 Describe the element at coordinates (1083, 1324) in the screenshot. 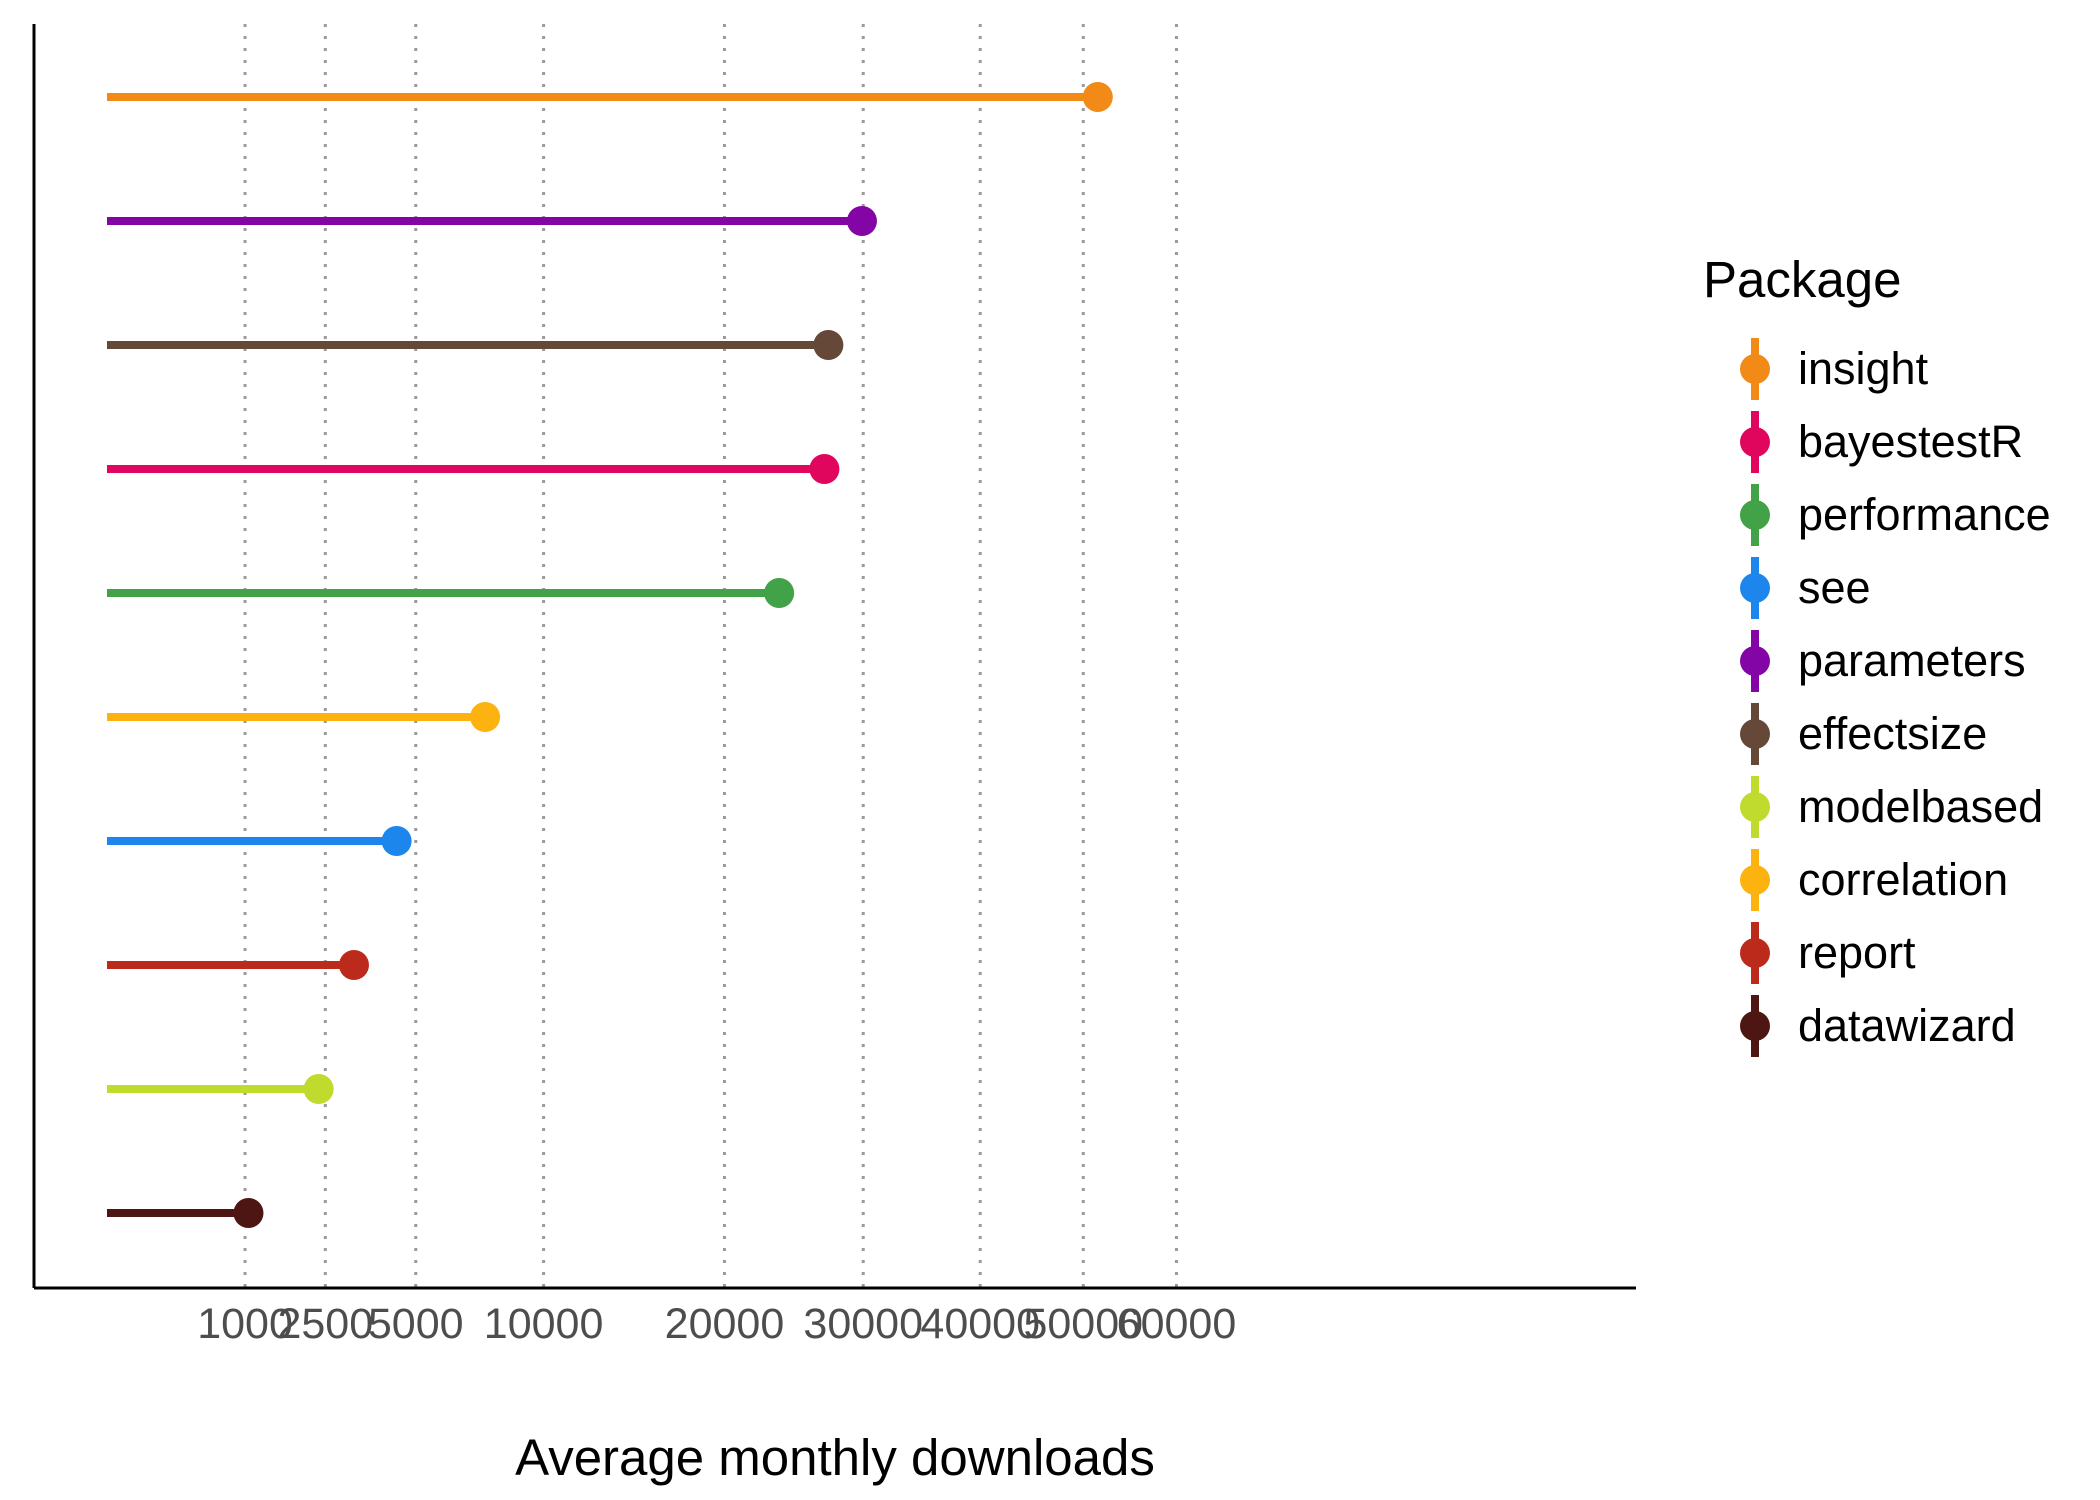

I see `x-tick-label: 50000` at that location.